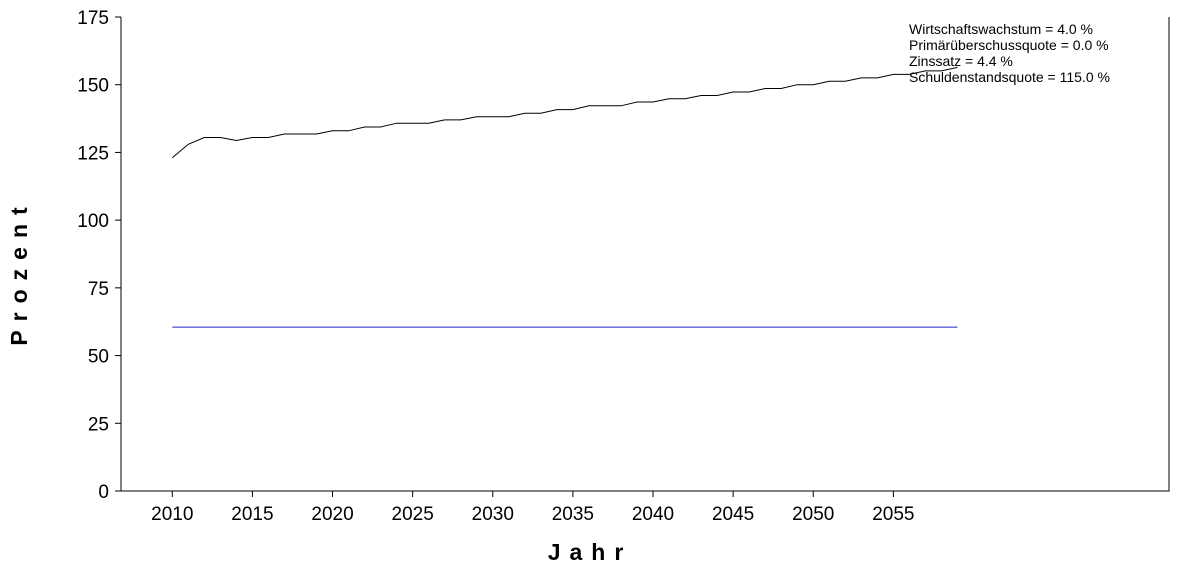  I want to click on x-tick-label: 2050, so click(813, 514).